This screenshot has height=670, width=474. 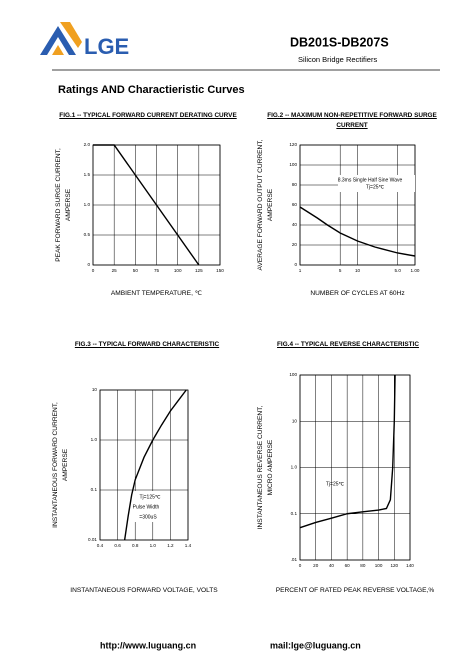 What do you see at coordinates (348, 565) in the screenshot?
I see `x-tick-label: 60` at bounding box center [348, 565].